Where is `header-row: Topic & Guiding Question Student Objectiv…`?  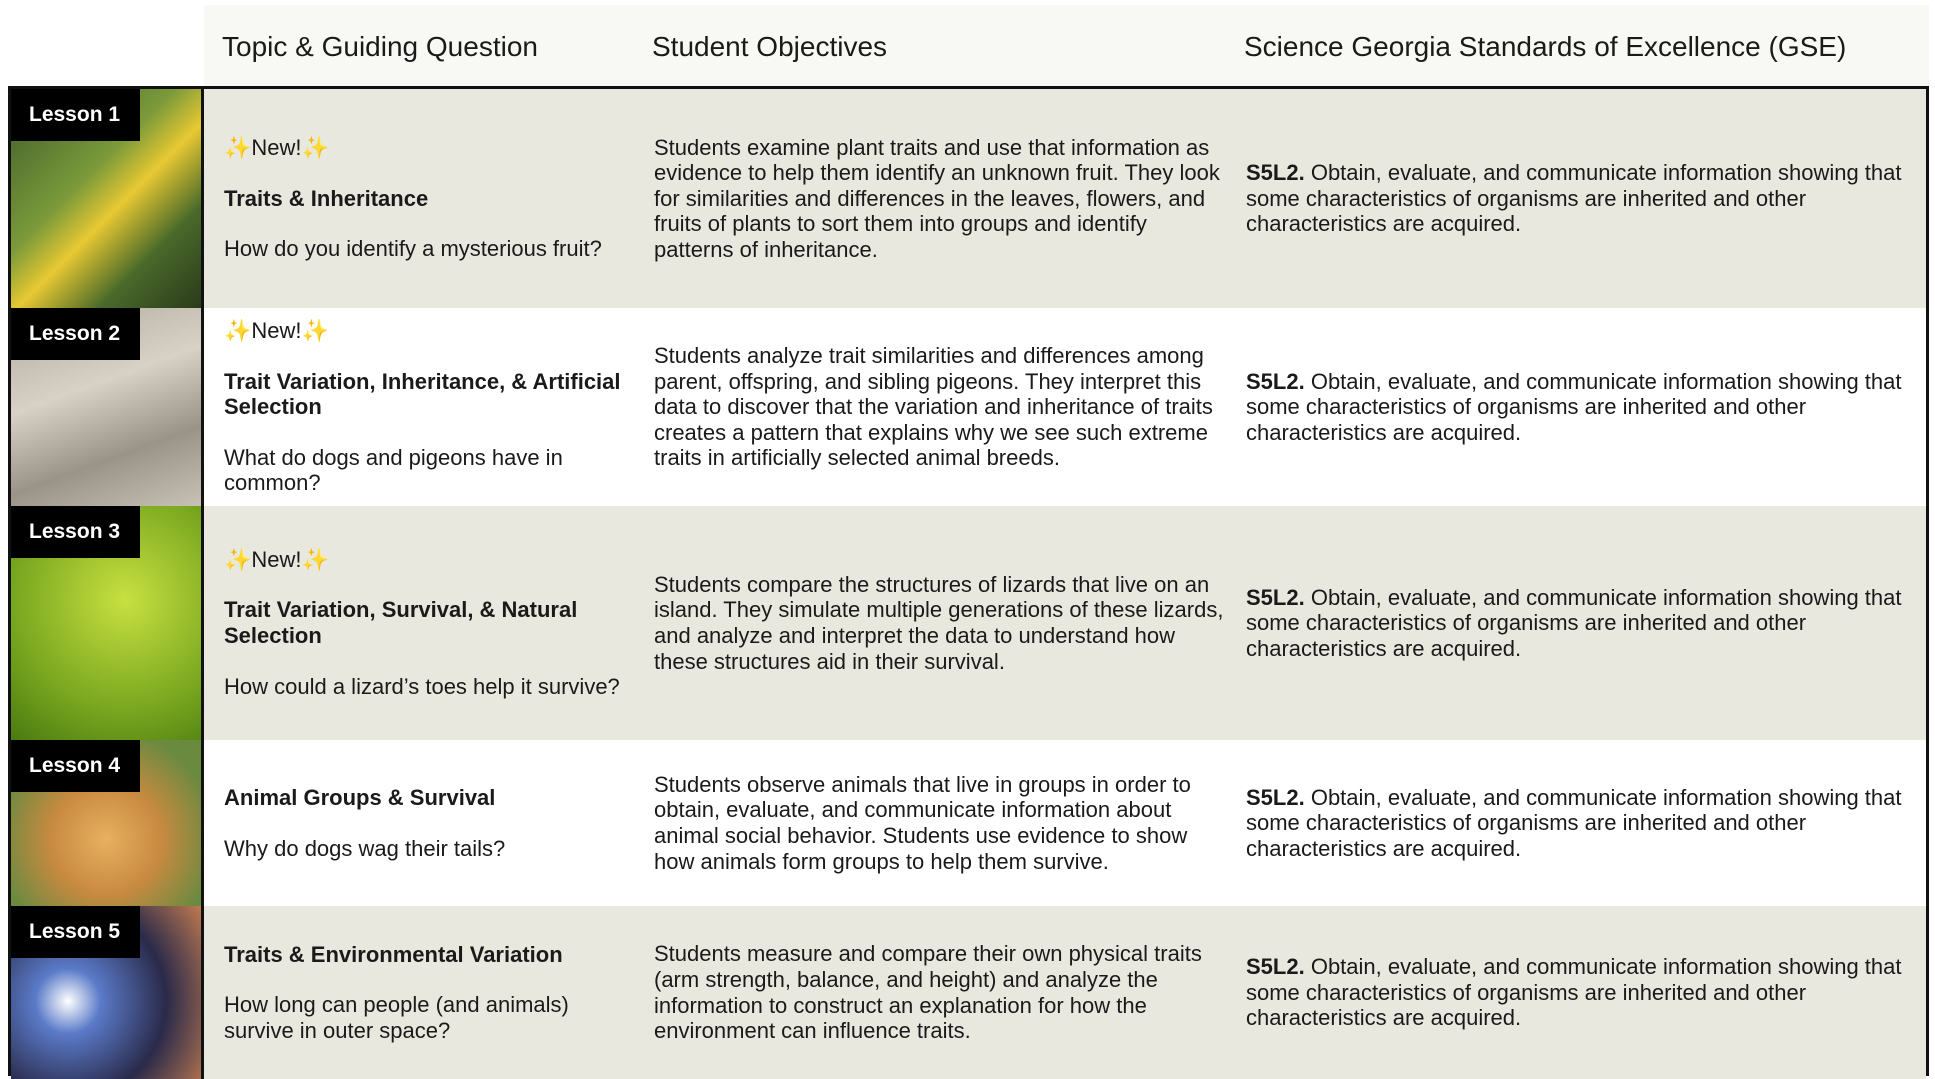
header-row: Topic & Guiding Question Student Objectiv… is located at coordinates (1066, 45).